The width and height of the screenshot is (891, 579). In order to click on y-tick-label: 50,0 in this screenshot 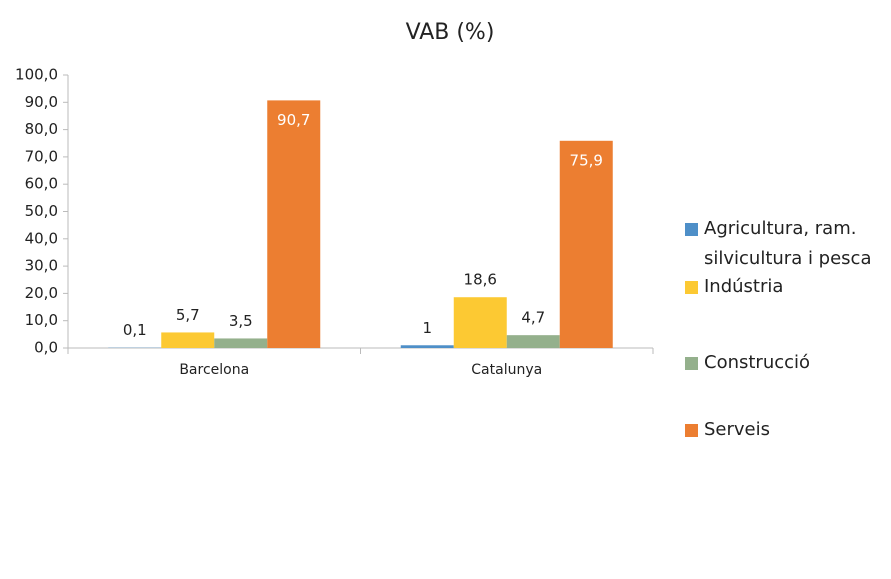, I will do `click(41, 211)`.